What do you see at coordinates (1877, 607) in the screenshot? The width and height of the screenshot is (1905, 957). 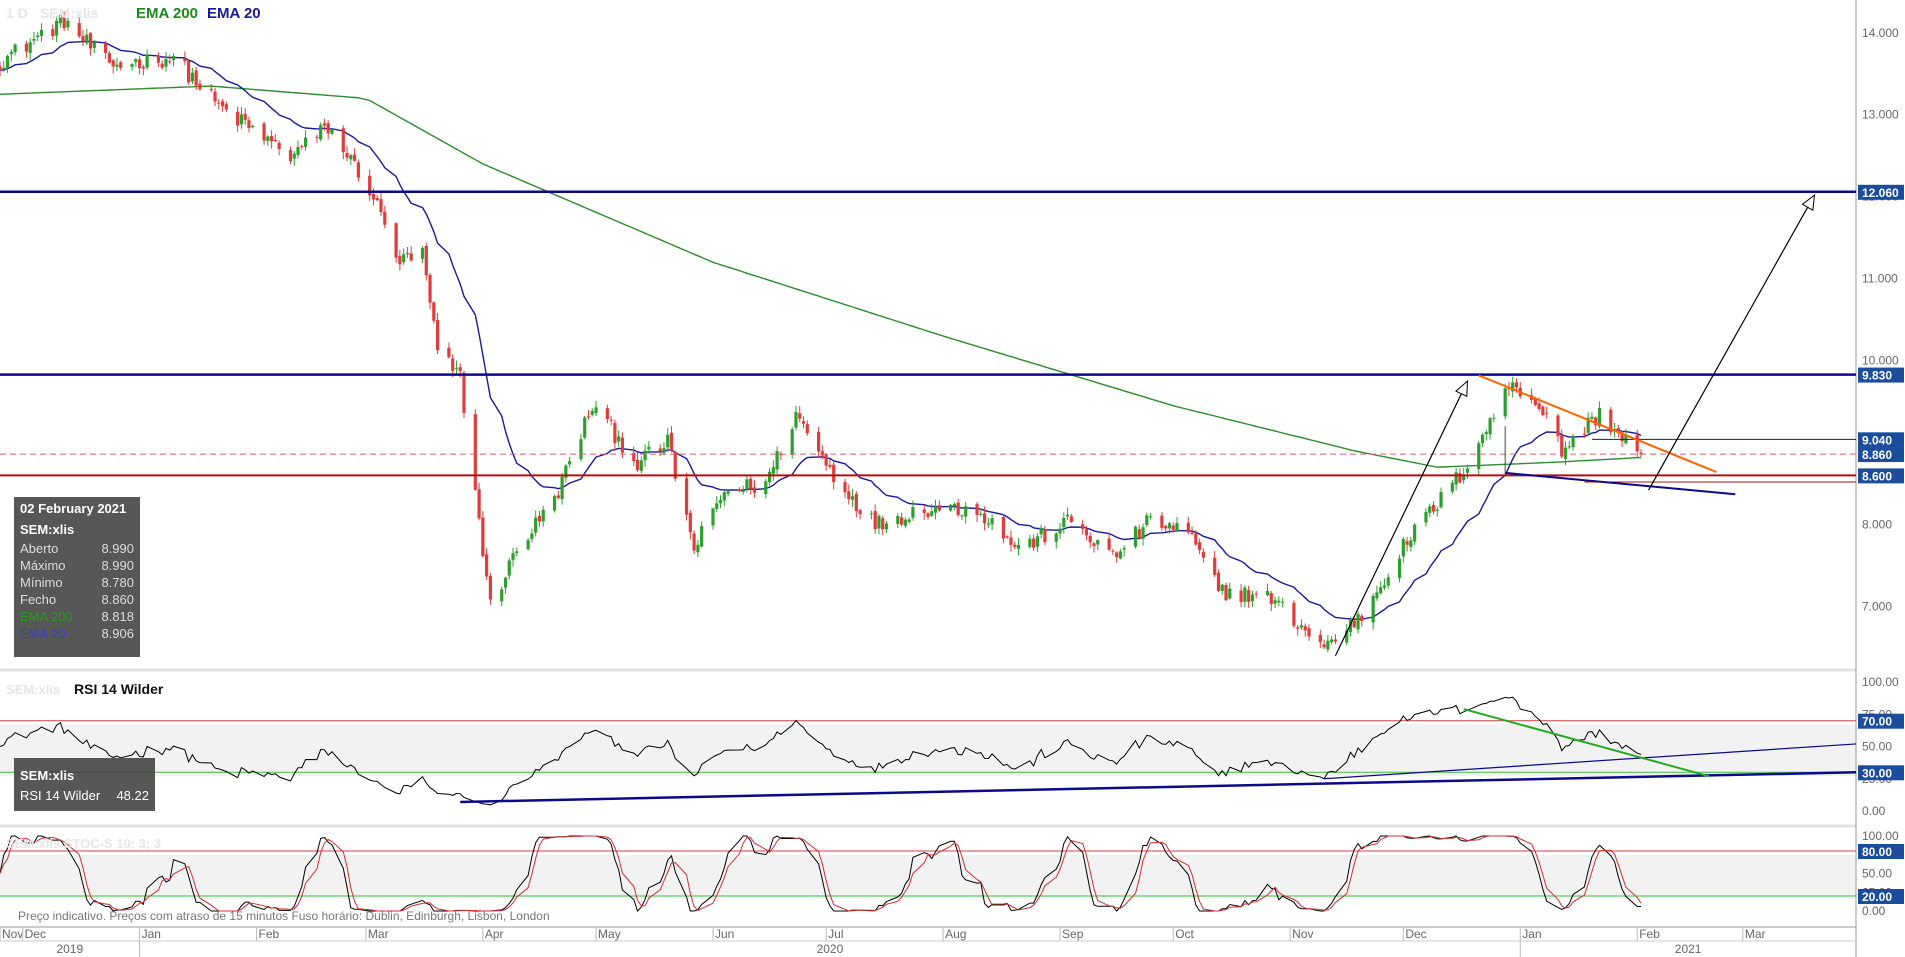 I see `price-tick-label: 7.000` at bounding box center [1877, 607].